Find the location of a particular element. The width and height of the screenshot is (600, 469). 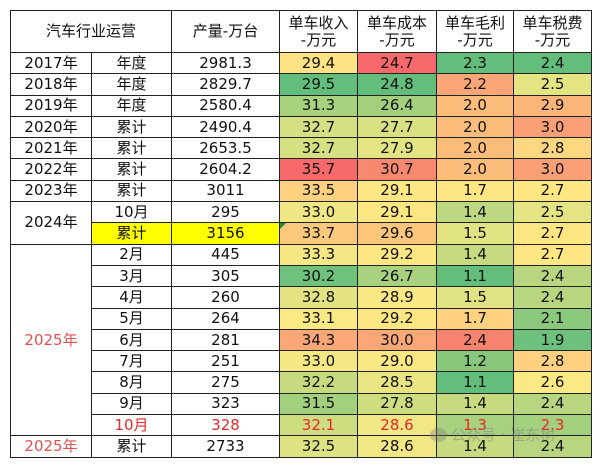

tax-cell: 2.3 is located at coordinates (552, 425).